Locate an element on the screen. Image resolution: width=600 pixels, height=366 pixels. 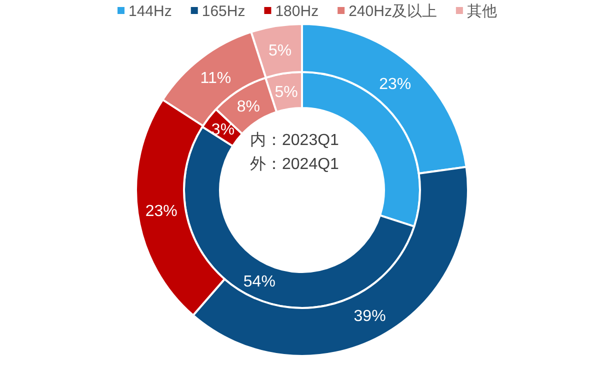
data-label: 54% is located at coordinates (259, 281).